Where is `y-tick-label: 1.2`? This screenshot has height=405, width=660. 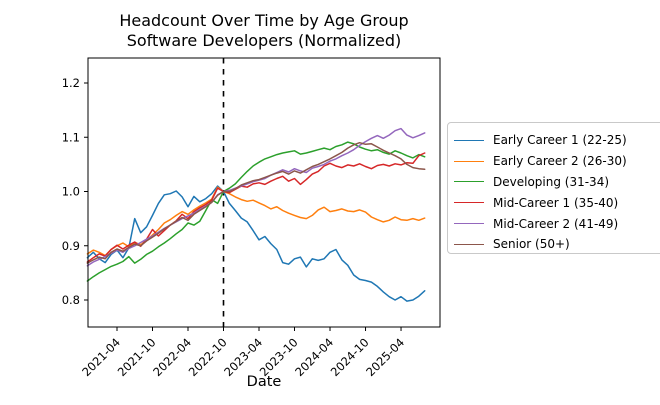
y-tick-label: 1.2 is located at coordinates (71, 83).